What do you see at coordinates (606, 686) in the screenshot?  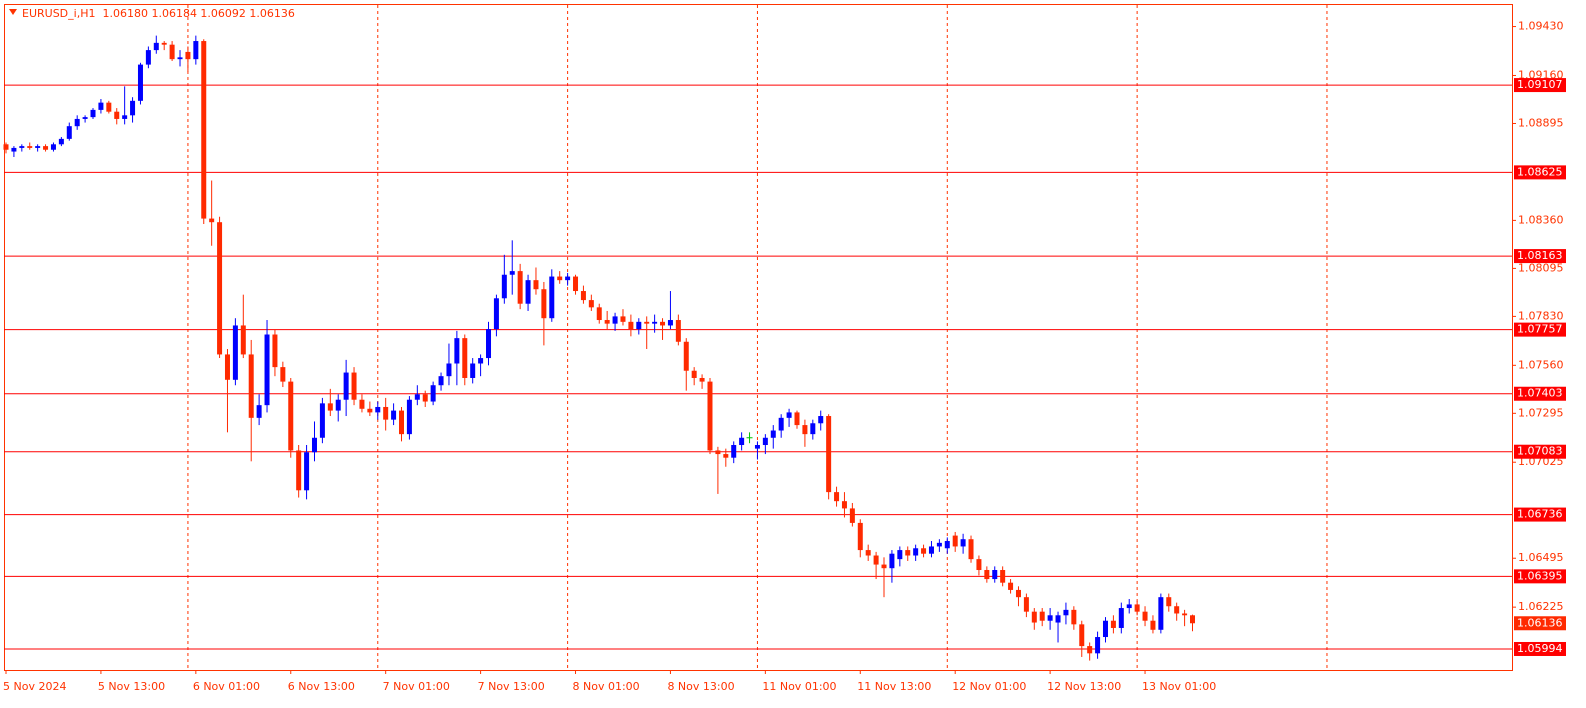 I see `x-tick-label: 8 Nov 01:00` at bounding box center [606, 686].